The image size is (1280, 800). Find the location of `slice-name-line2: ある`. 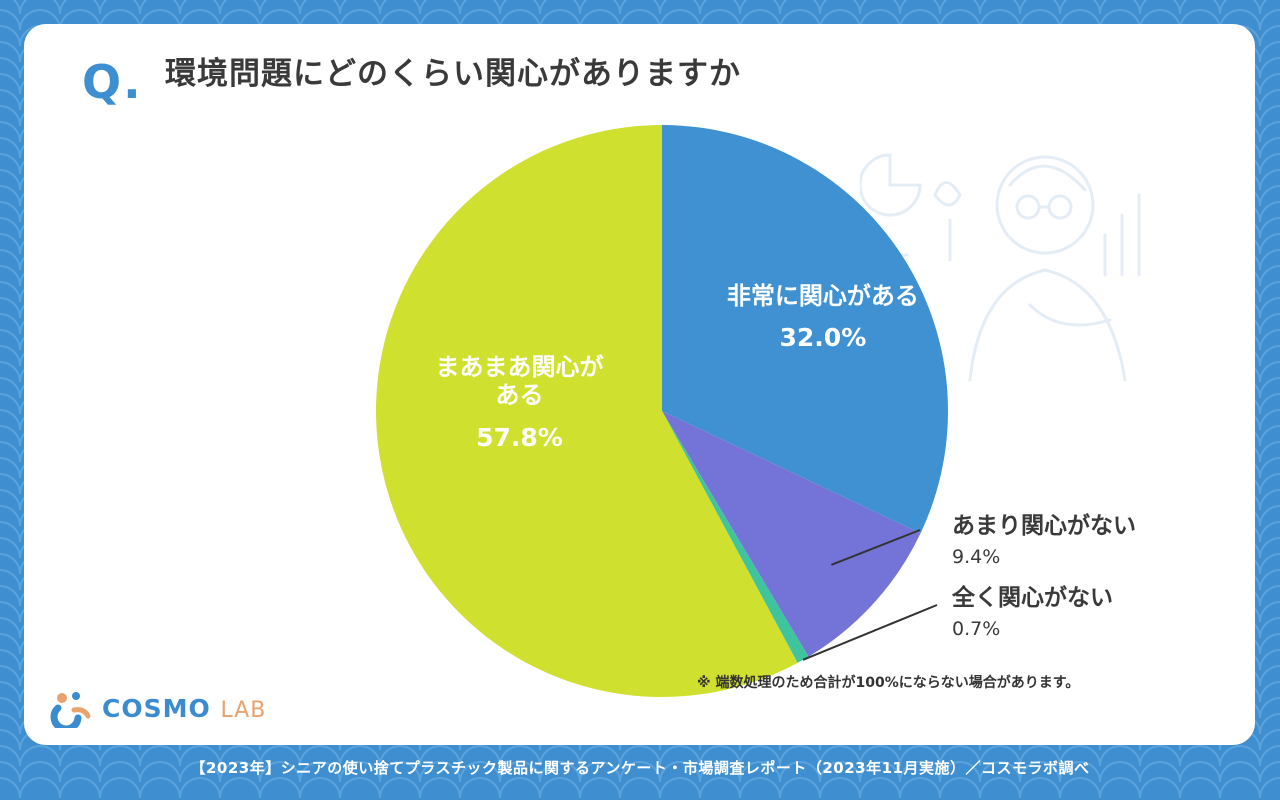

slice-name-line2: ある is located at coordinates (519, 395).